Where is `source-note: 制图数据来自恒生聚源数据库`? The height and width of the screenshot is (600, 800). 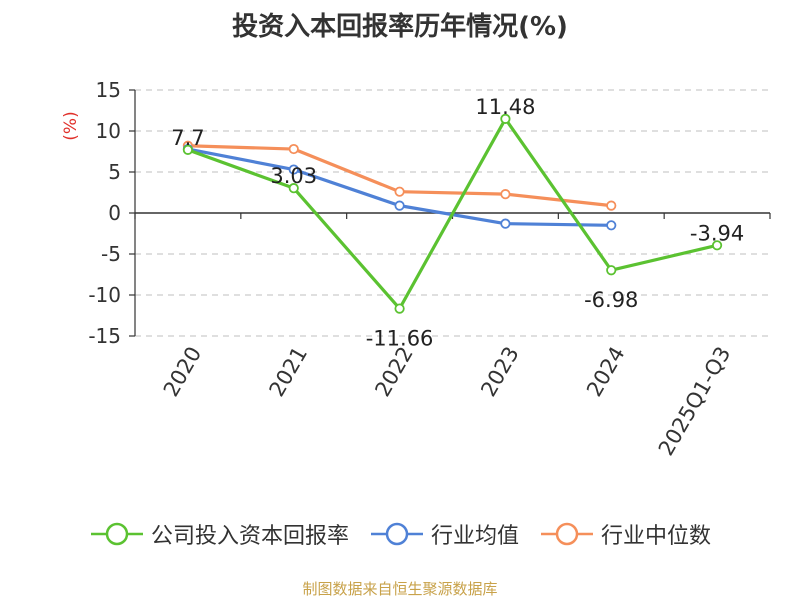 source-note: 制图数据来自恒生聚源数据库 is located at coordinates (400, 589).